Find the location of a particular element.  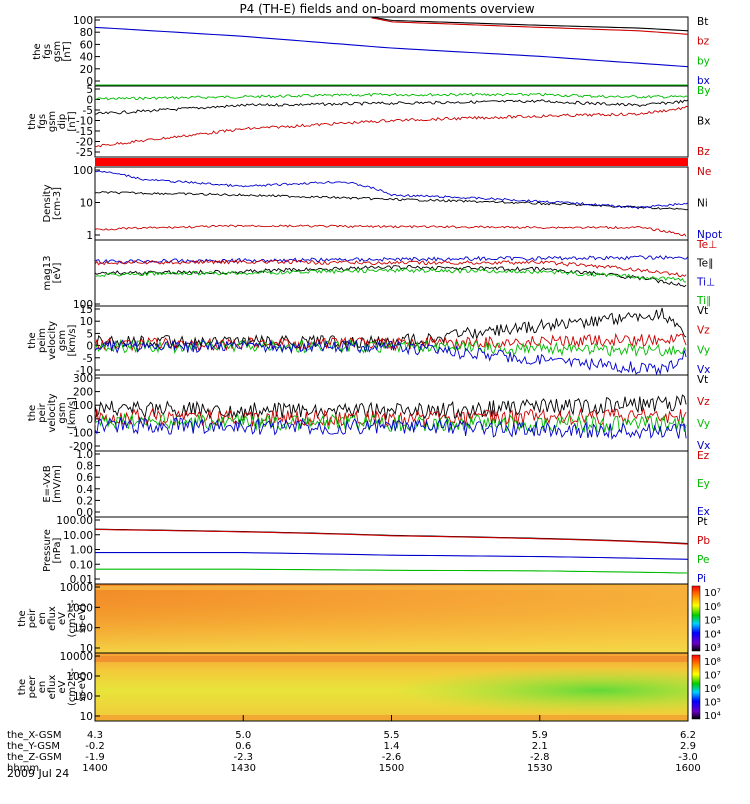

panel-efield: 1.00.80.60.40.20.0 E=-VxB [mV/m] Ez Ey Ex is located at coordinates (376, 484).